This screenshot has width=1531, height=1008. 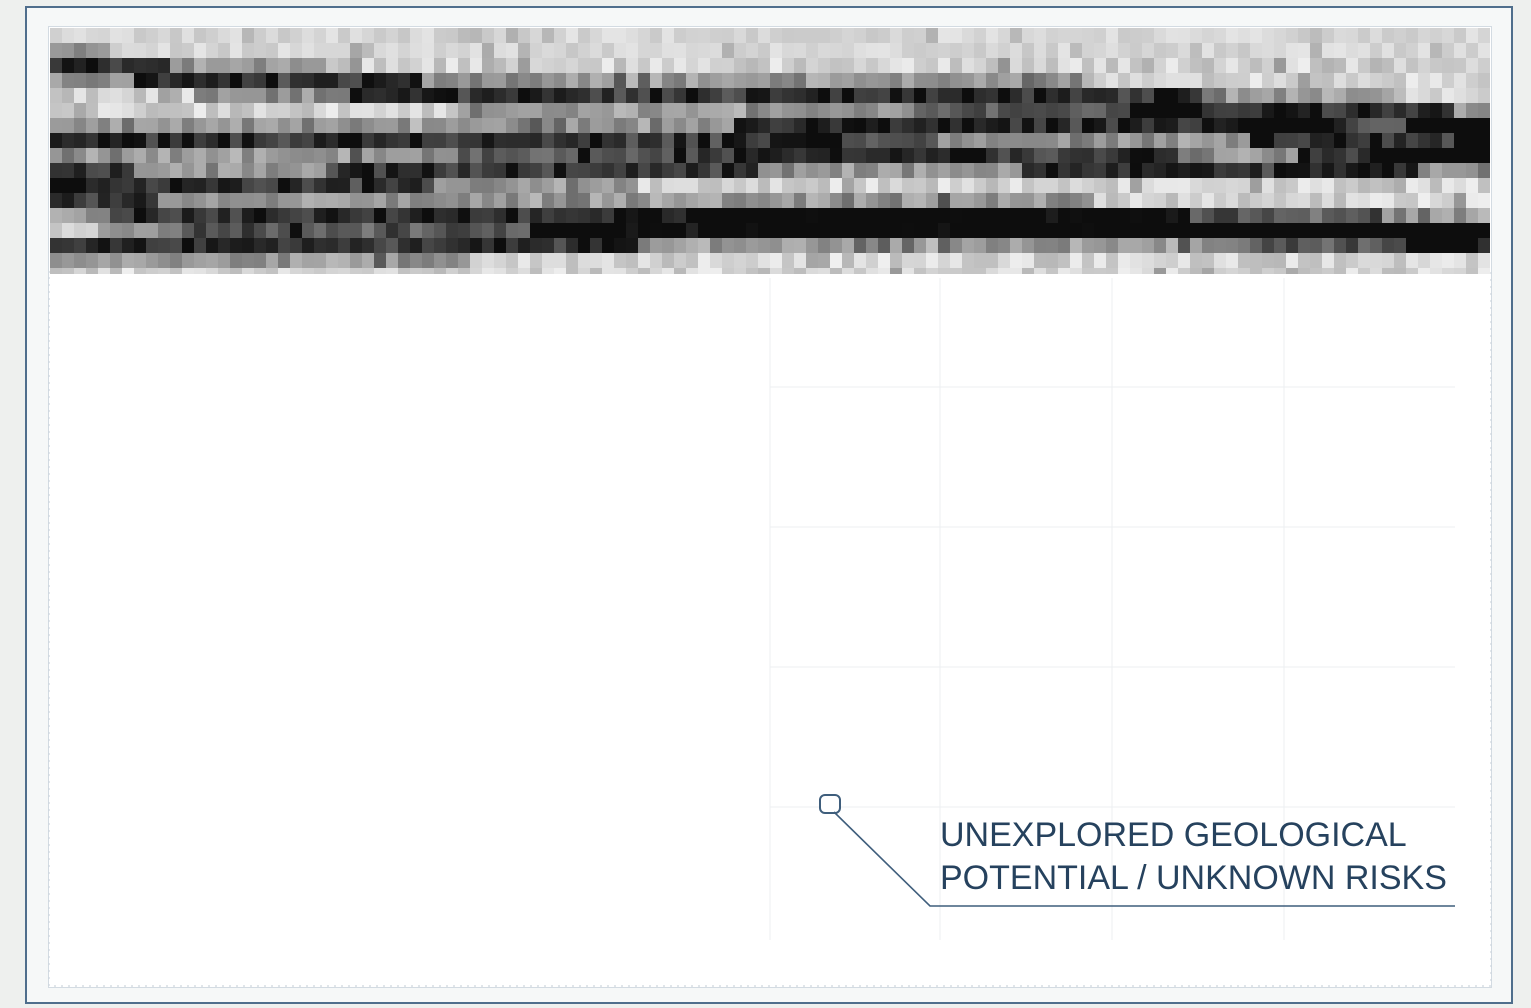 What do you see at coordinates (1193, 878) in the screenshot?
I see `callout-line-2: POTENTIAL / UNKNOWN RISKS` at bounding box center [1193, 878].